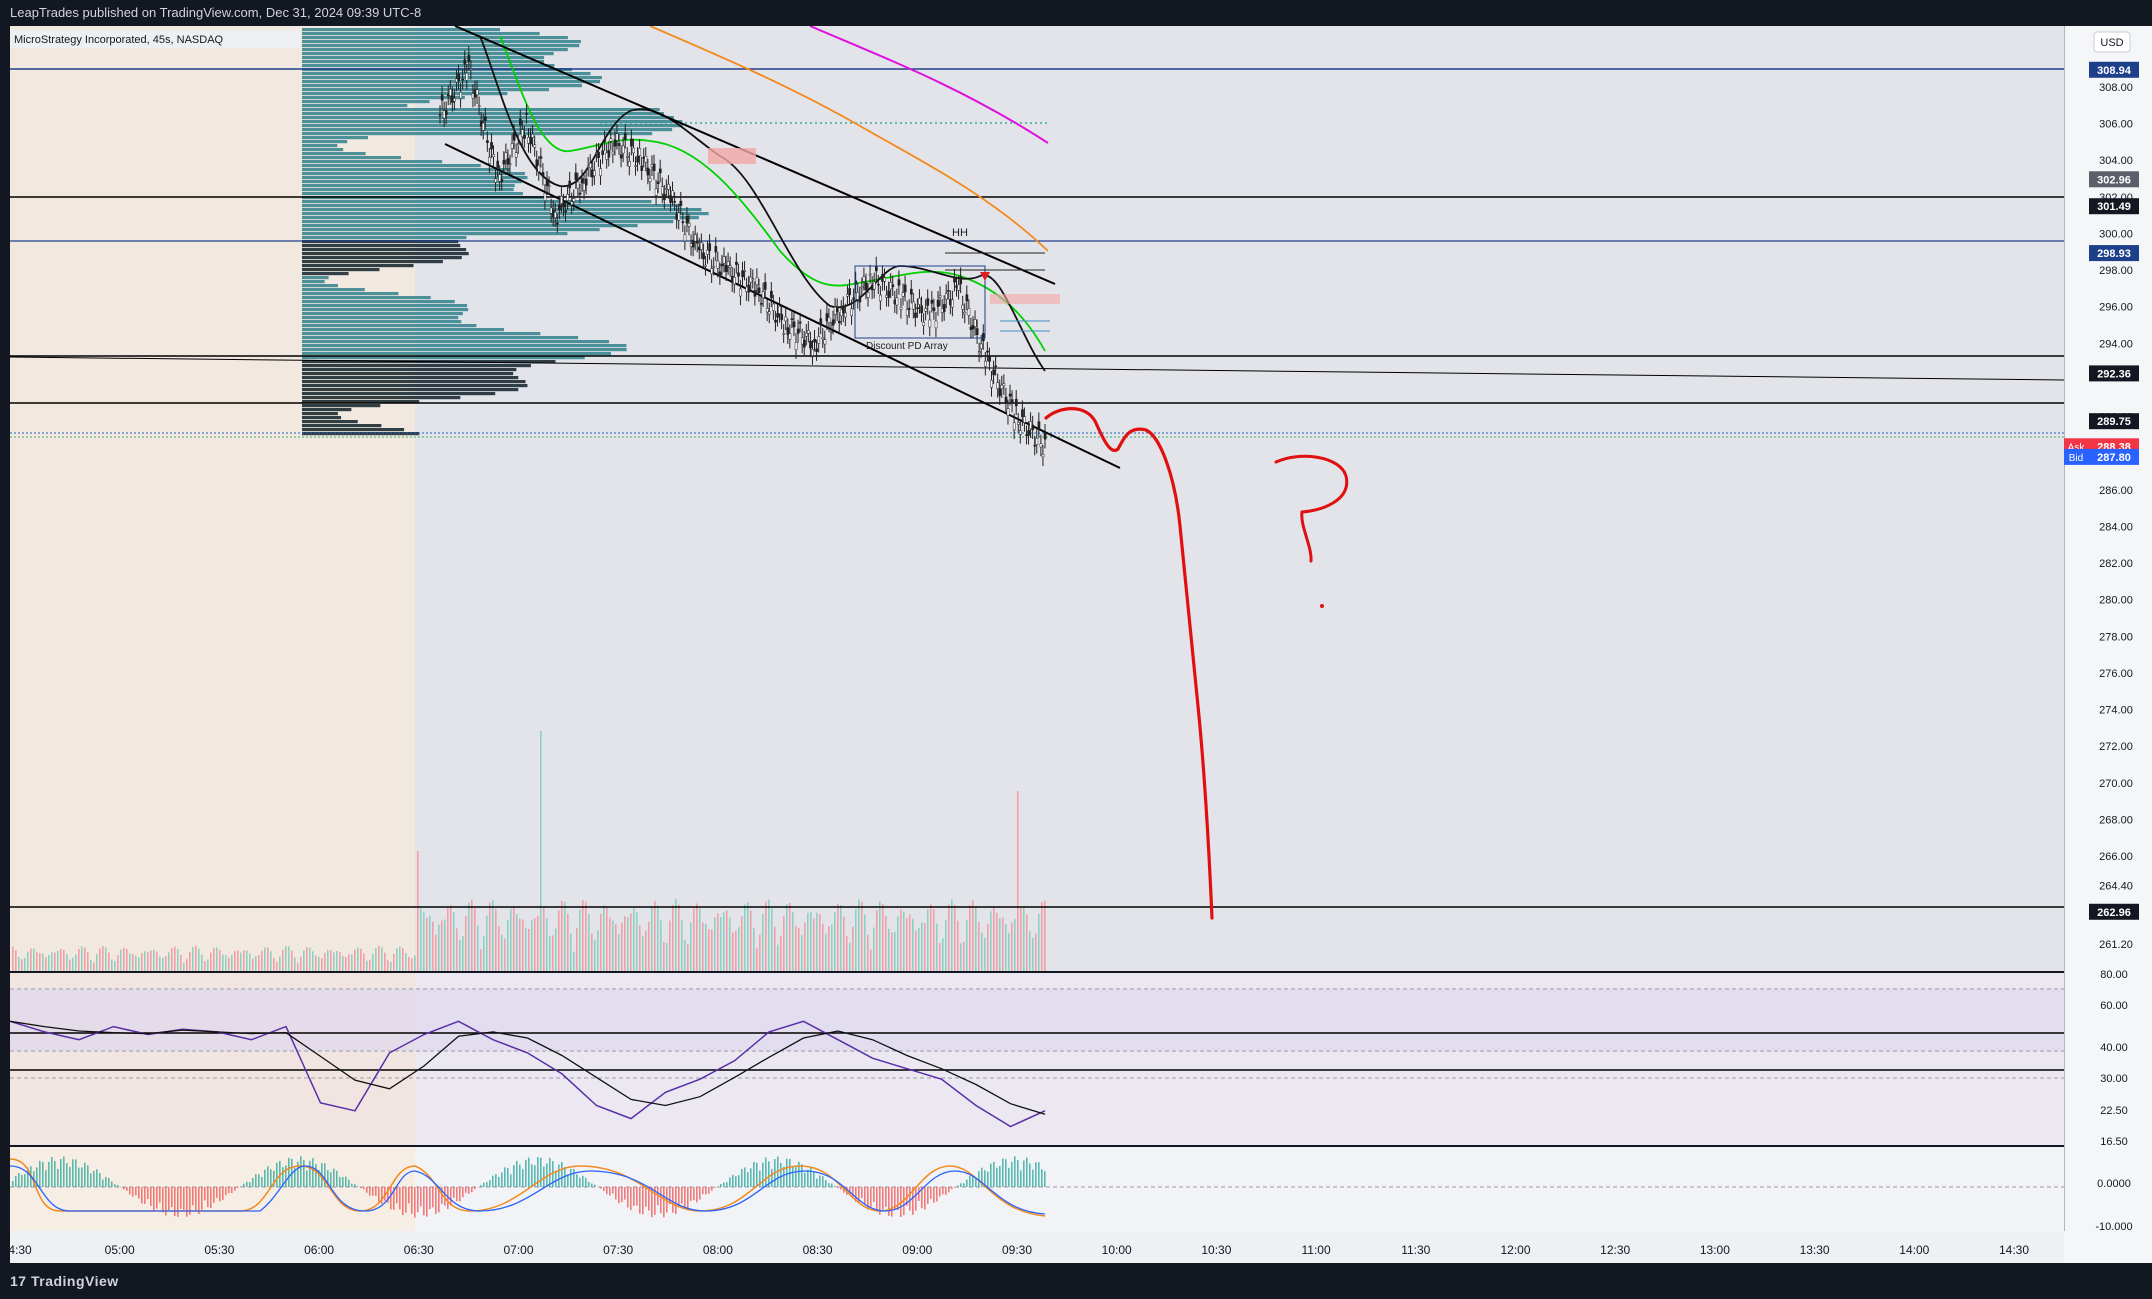 Image resolution: width=2152 pixels, height=1299 pixels. What do you see at coordinates (1914, 1250) in the screenshot?
I see `time-tick: 14:00` at bounding box center [1914, 1250].